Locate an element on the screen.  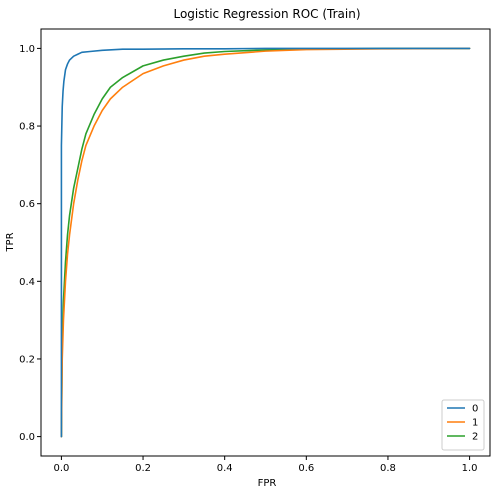
x-tick-label: 0.4 is located at coordinates (225, 468).